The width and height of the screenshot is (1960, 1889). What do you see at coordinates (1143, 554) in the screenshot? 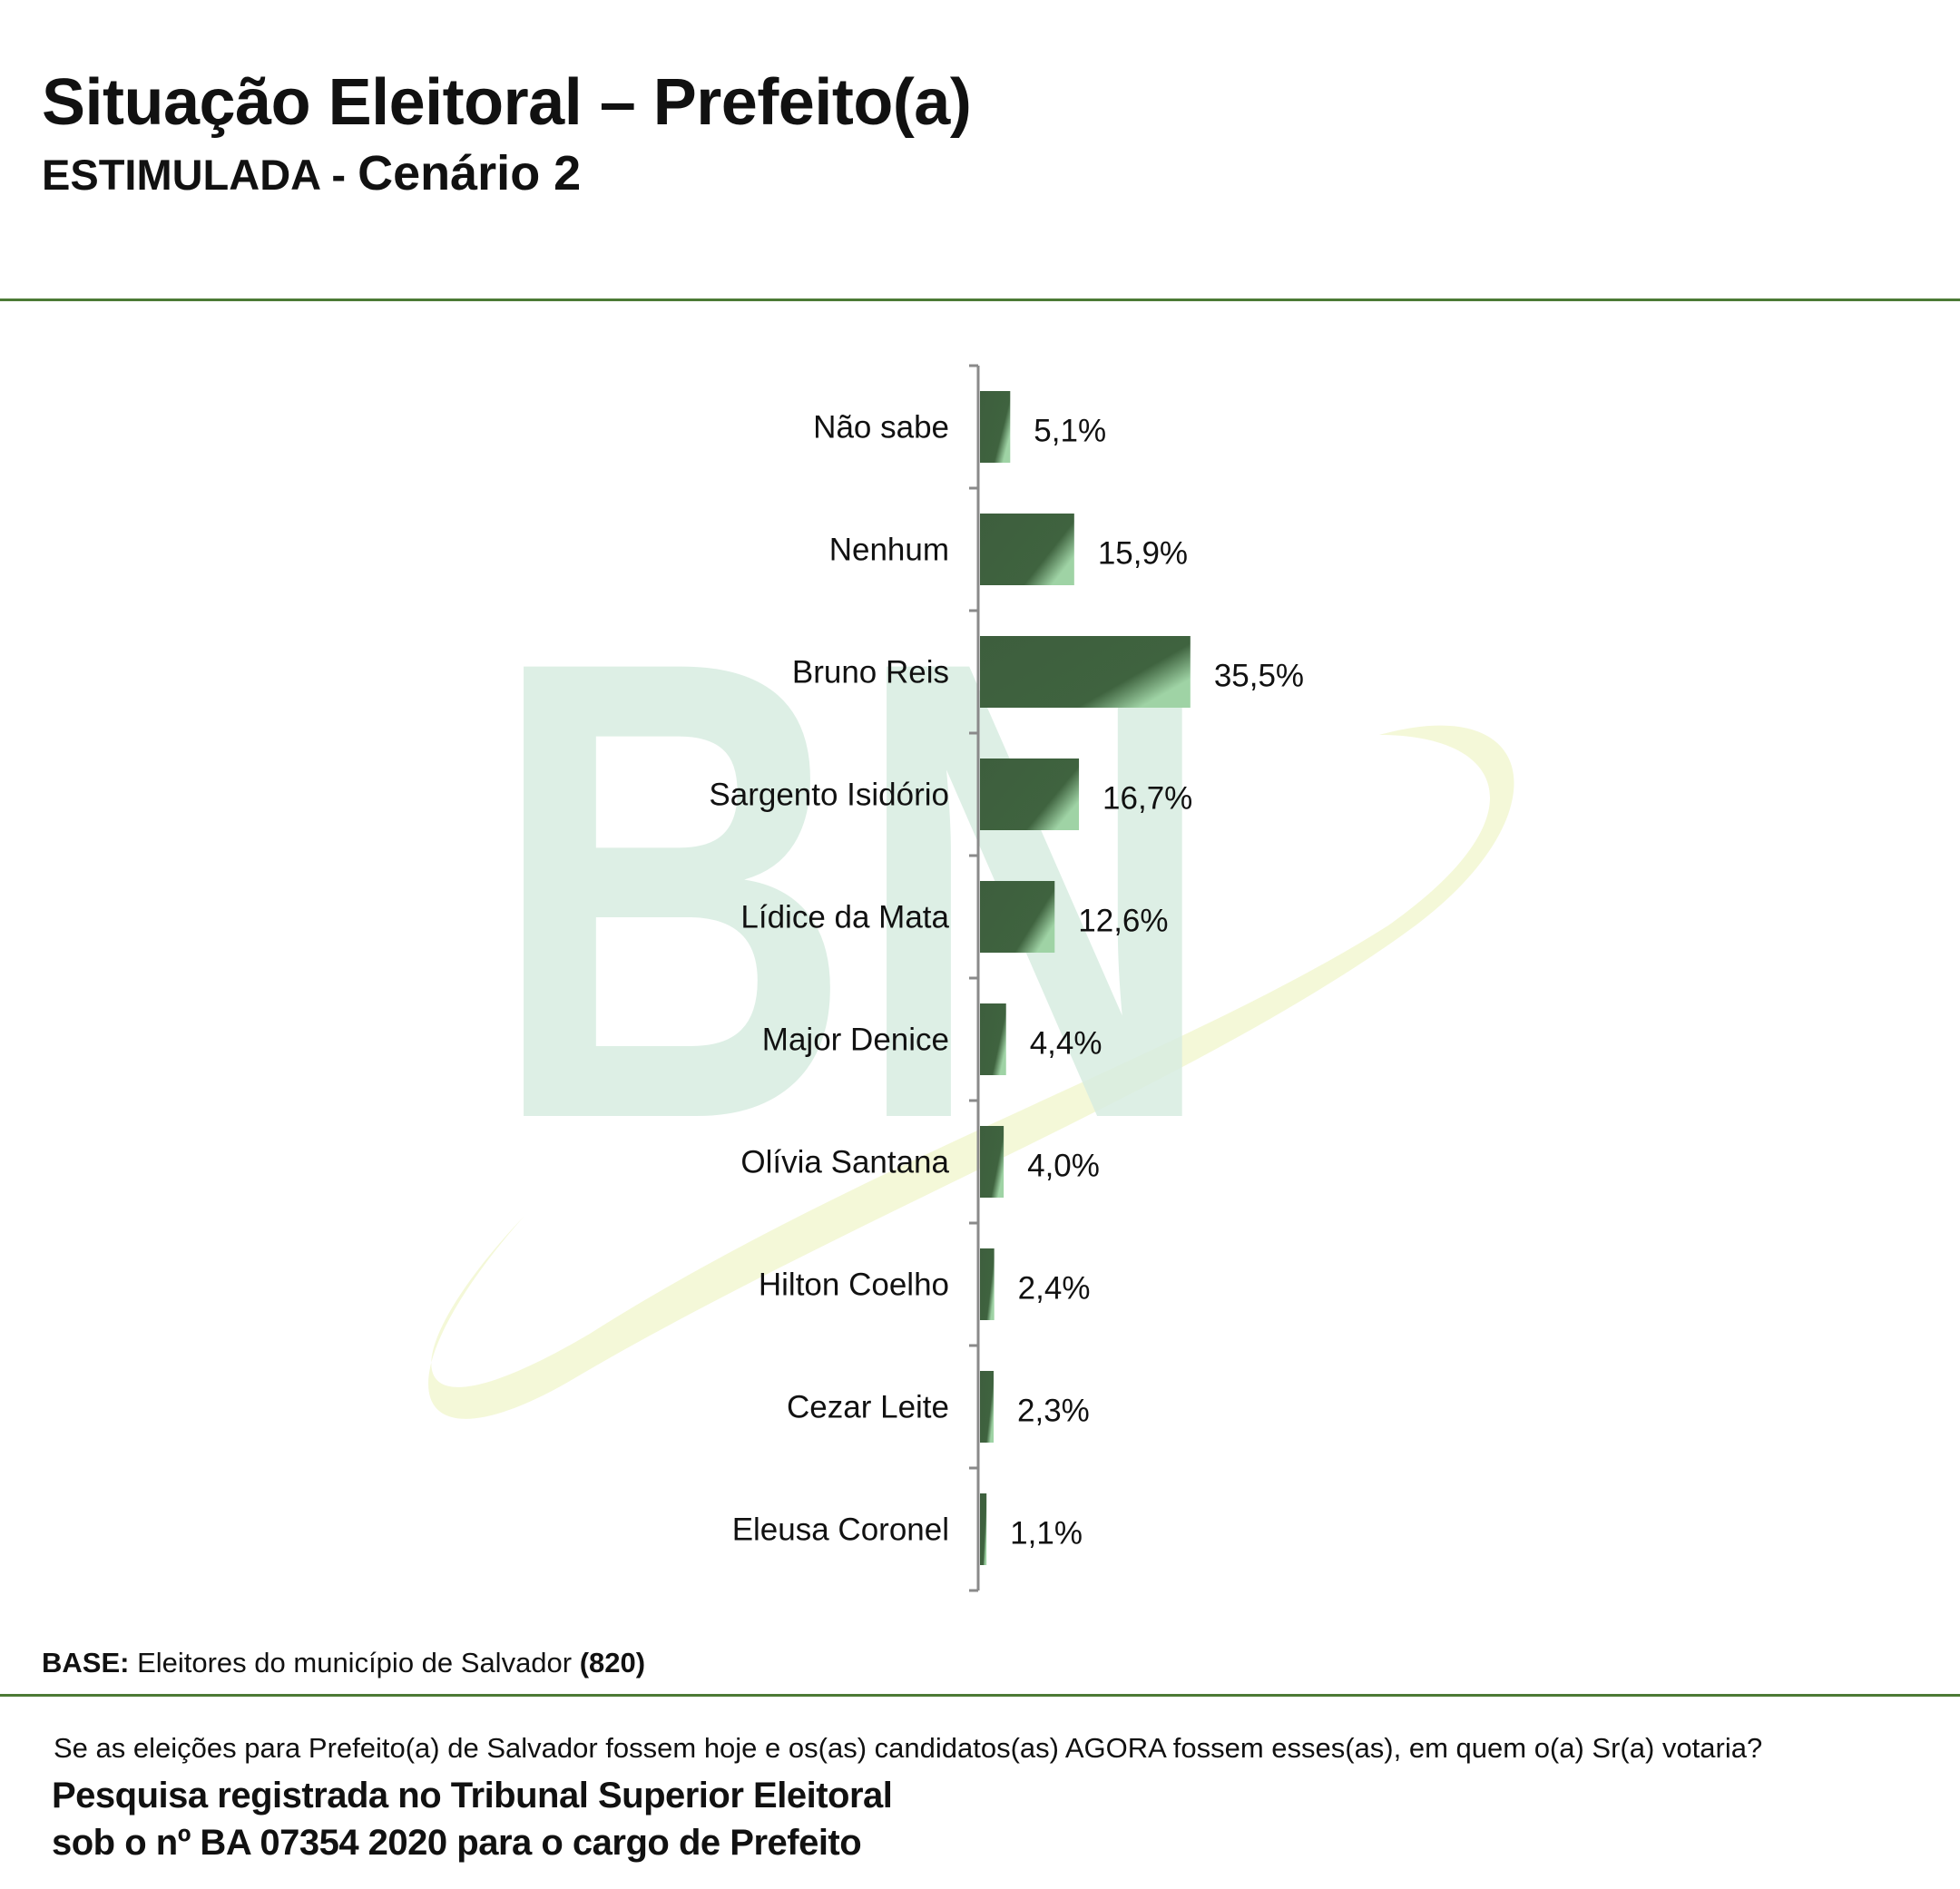
I see `value-label: 15,9%` at bounding box center [1143, 554].